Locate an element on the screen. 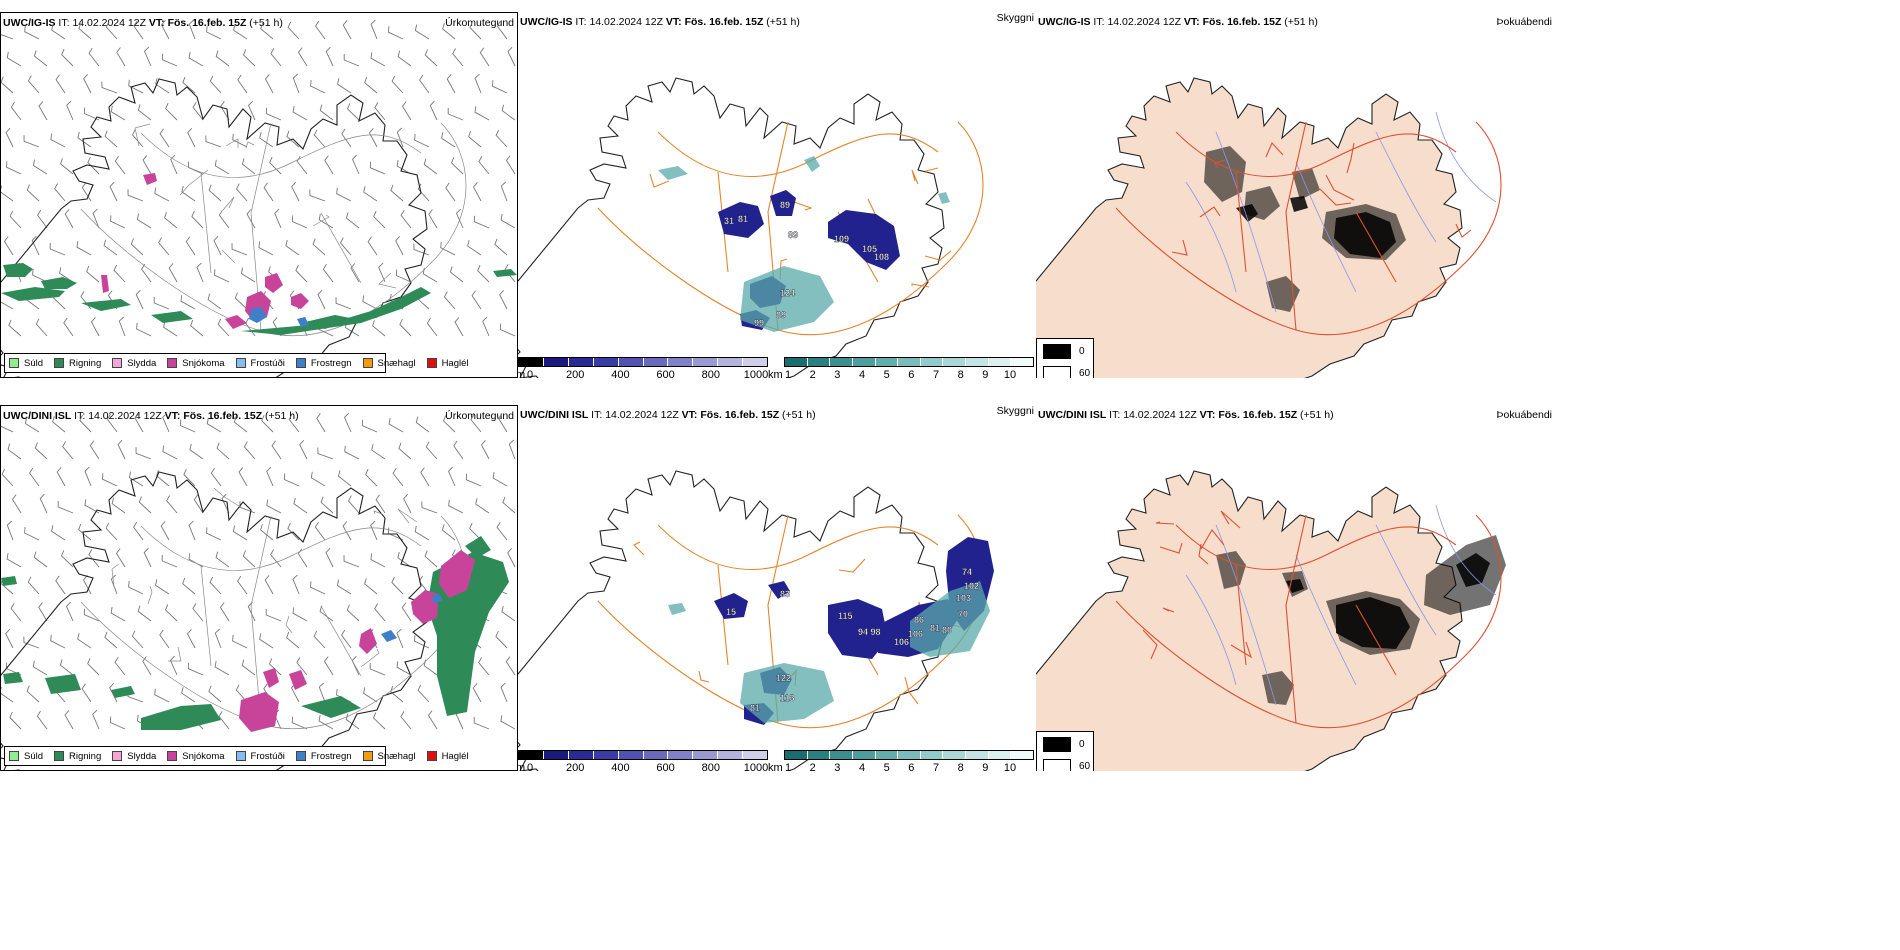  river-network is located at coordinates (1341, 212).